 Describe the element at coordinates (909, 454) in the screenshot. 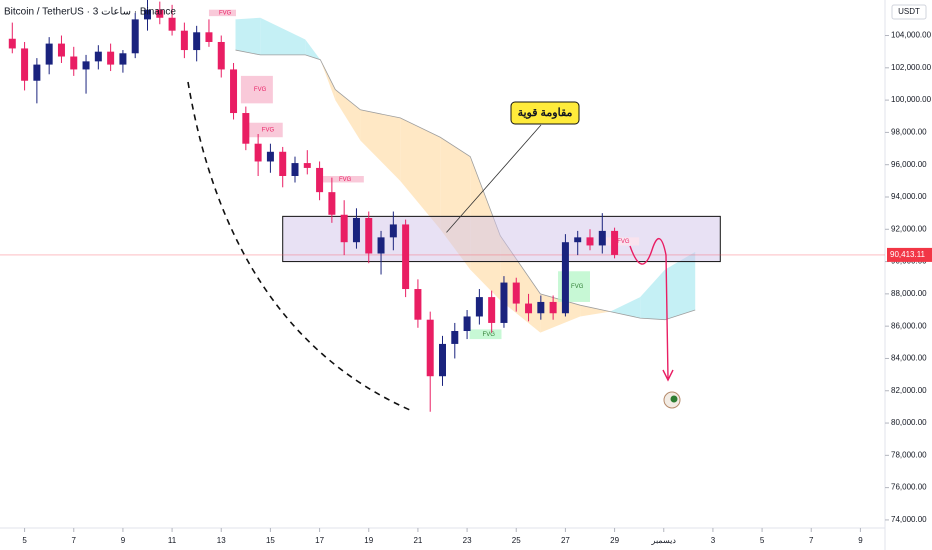

I see `y-tick-label: 78,000.00` at that location.